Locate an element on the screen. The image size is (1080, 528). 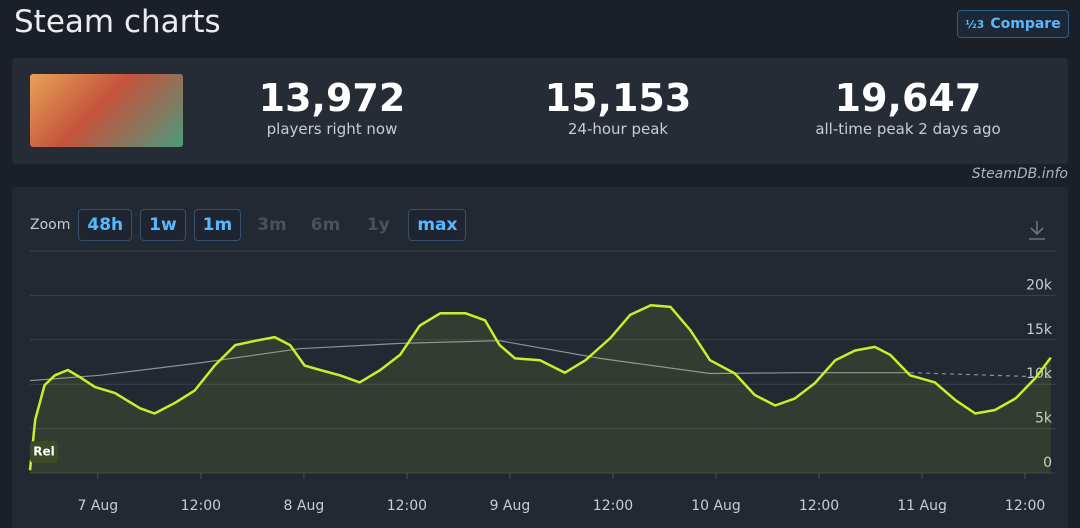
stat-value: 13,972 is located at coordinates (332, 98).